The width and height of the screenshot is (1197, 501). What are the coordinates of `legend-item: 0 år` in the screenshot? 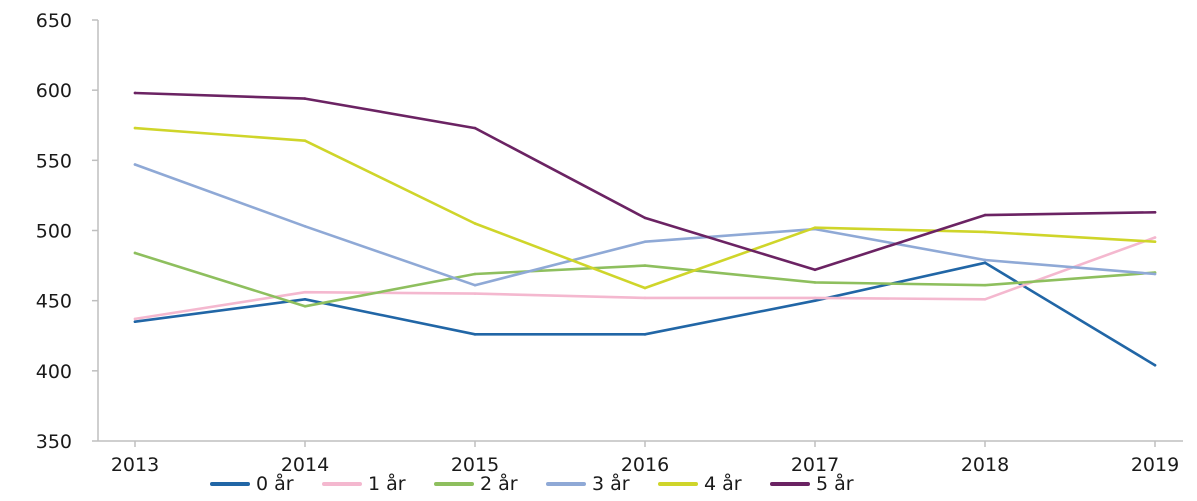 It's located at (252, 483).